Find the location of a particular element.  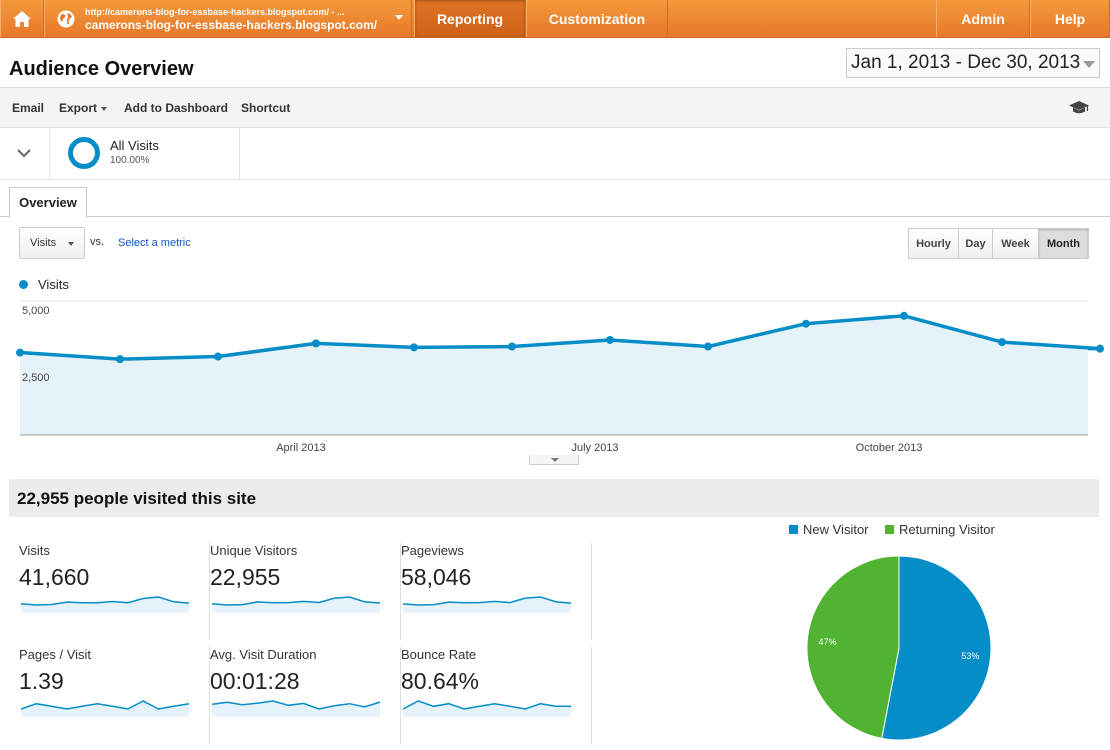

metric-pageviews: Pageviews 58,046 is located at coordinates (496, 591).